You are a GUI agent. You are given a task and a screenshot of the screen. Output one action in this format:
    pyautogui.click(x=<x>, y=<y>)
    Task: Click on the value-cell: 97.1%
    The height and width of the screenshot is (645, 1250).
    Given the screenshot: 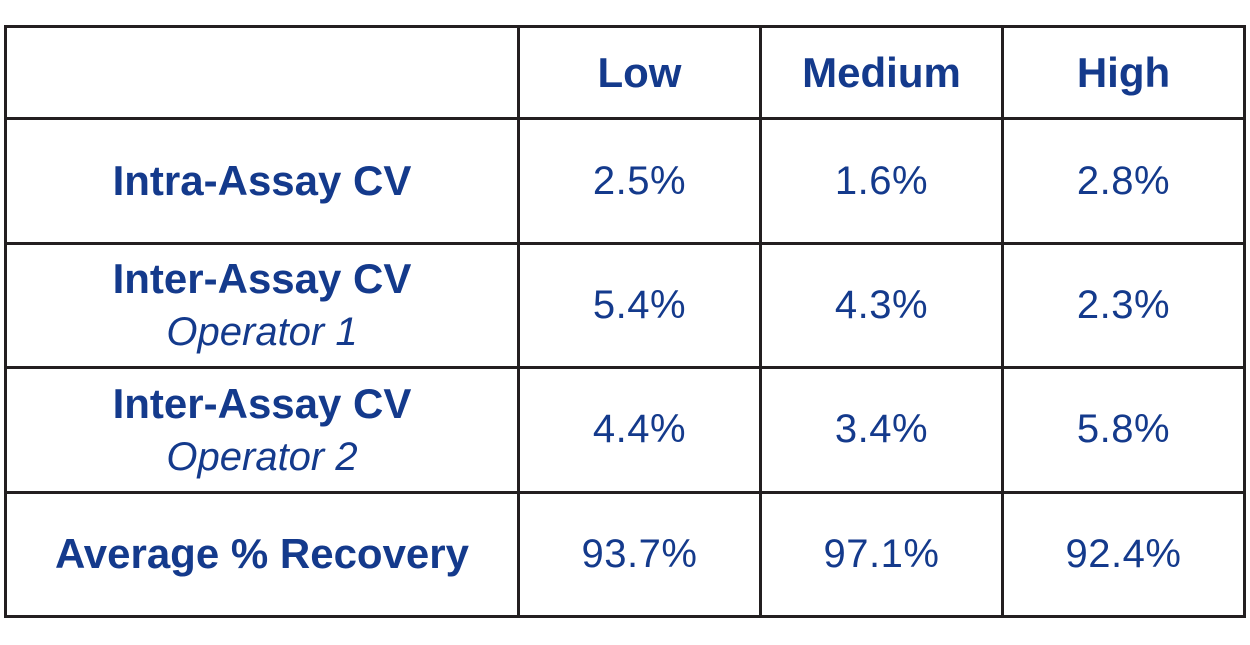 What is the action you would take?
    pyautogui.click(x=881, y=554)
    